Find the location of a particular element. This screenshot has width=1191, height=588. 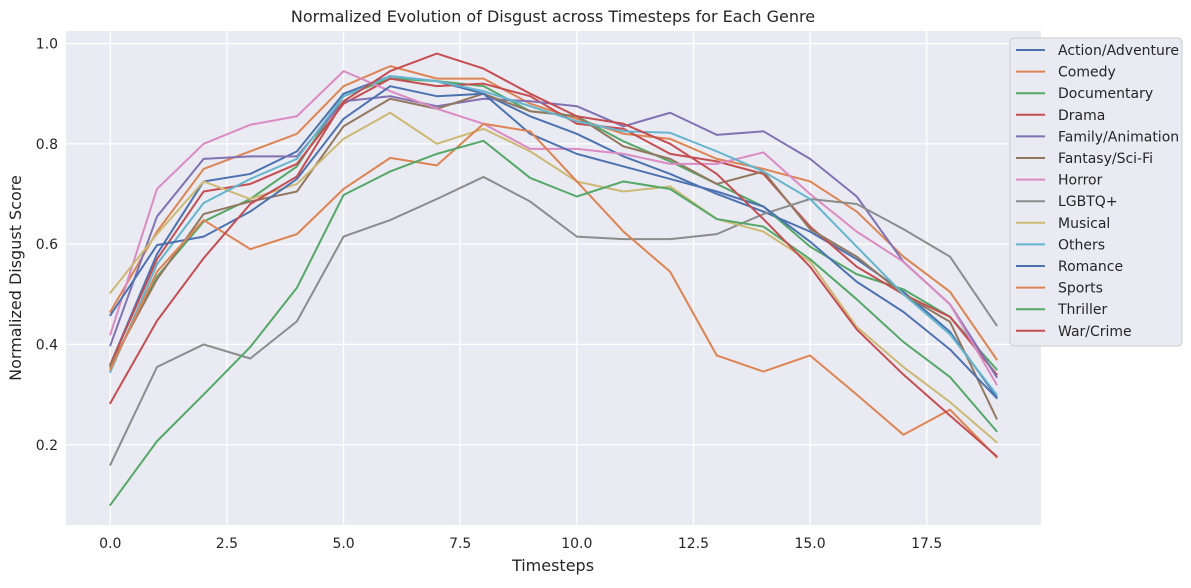

x-tick-label: 5.0 is located at coordinates (343, 544).